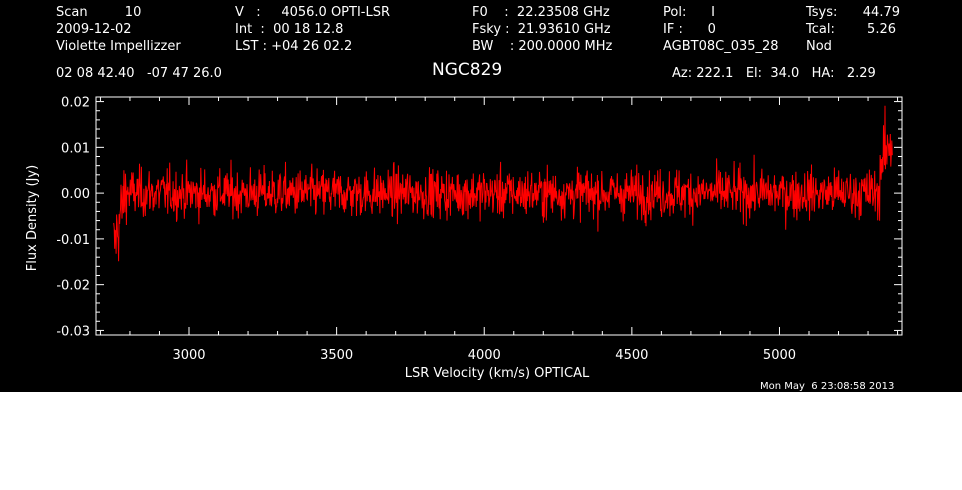  I want to click on x-axis-label: LSR Velocity (km/s) OPTICAL, so click(497, 373).